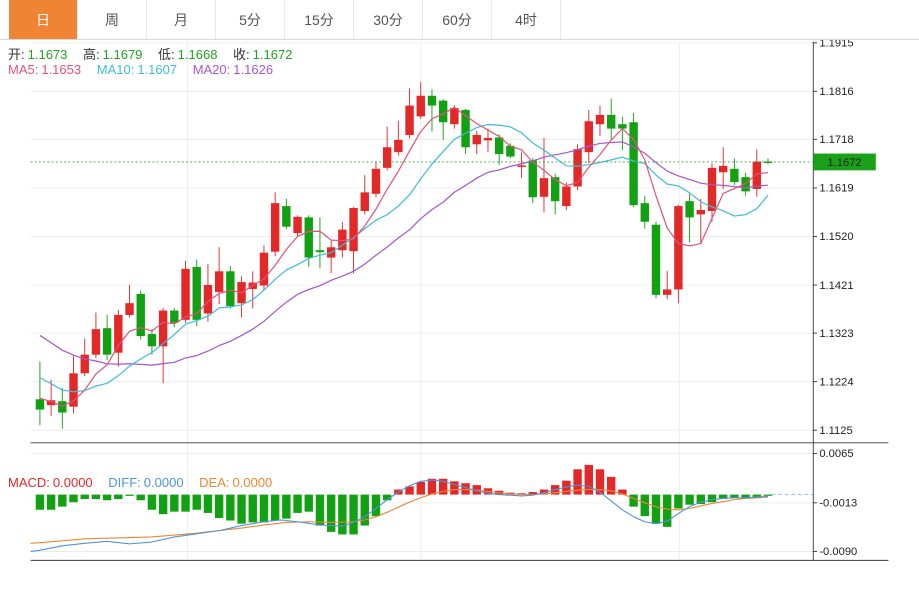 The image size is (919, 601). I want to click on svg-text: 0.0065, so click(836, 454).